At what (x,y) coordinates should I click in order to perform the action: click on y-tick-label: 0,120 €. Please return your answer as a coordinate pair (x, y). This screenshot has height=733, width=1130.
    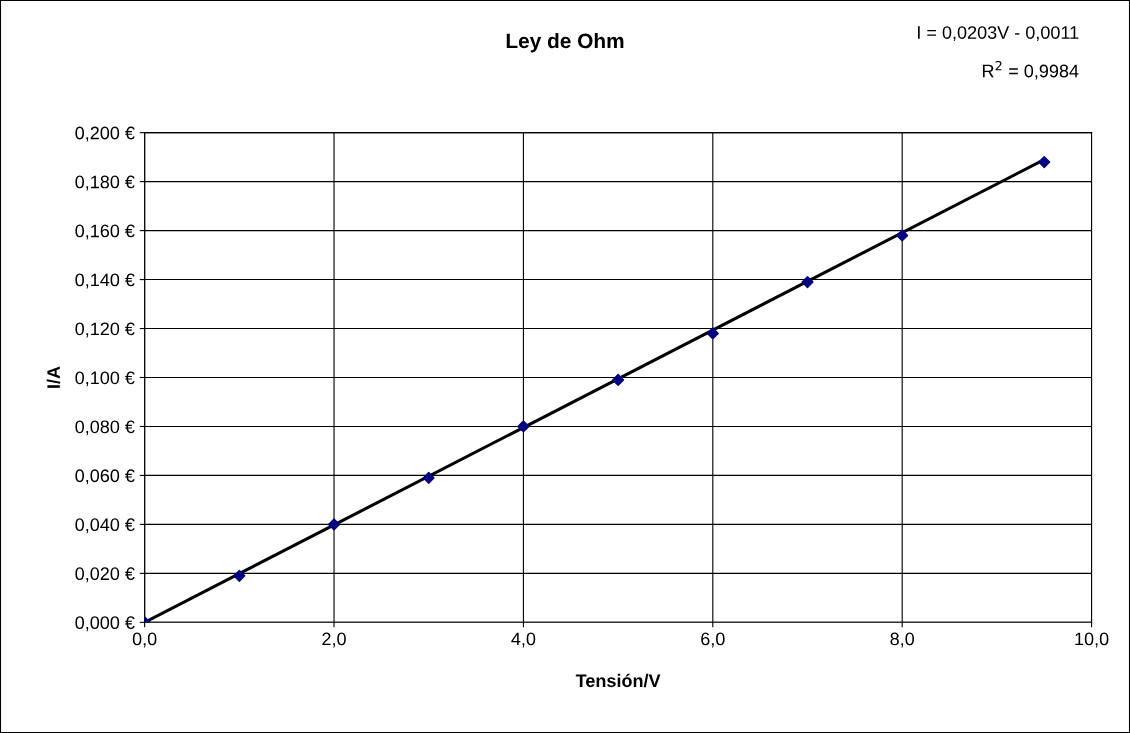
    Looking at the image, I should click on (105, 330).